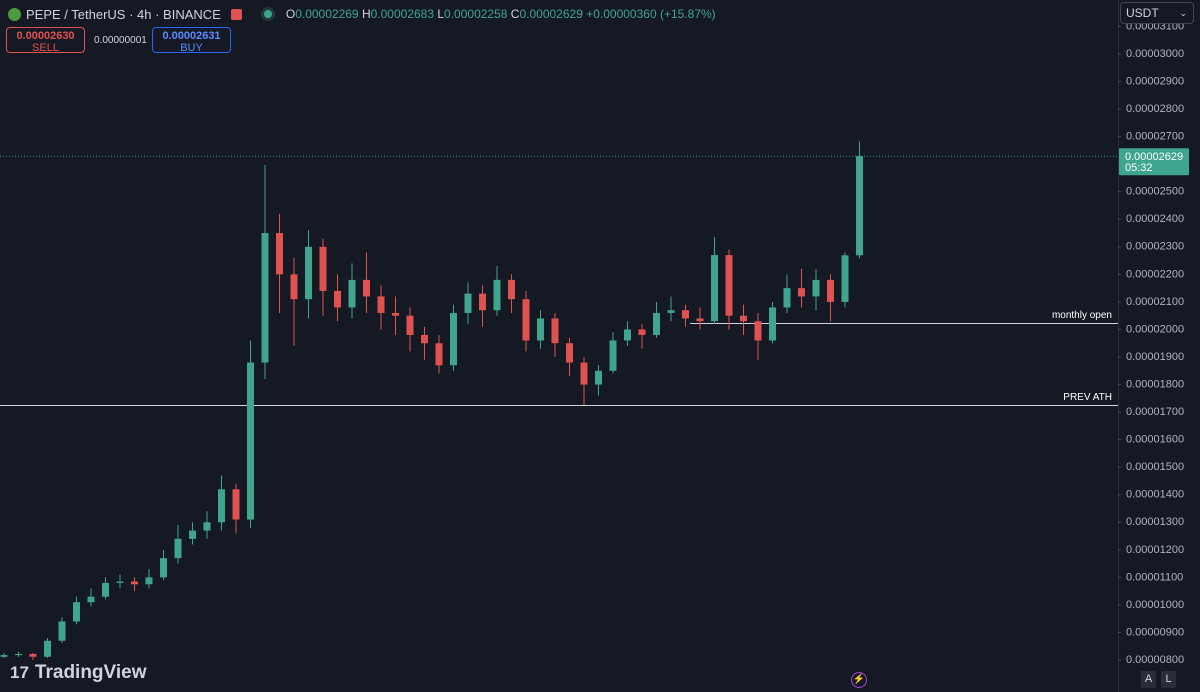  What do you see at coordinates (366, 14) in the screenshot?
I see `high-label: H` at bounding box center [366, 14].